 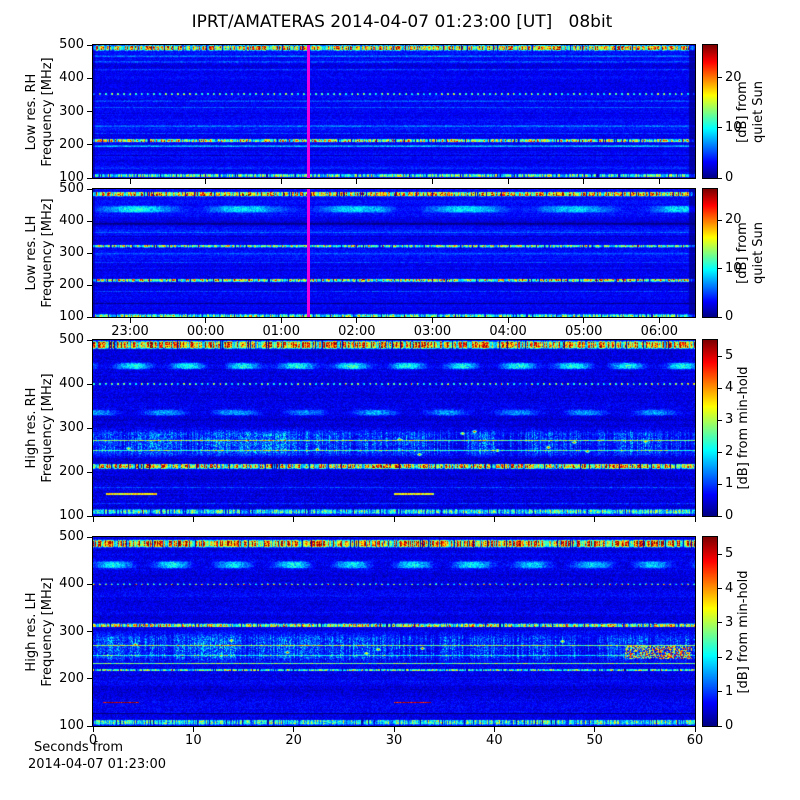 I want to click on colorbar-label: [dB] from quiet Sun, so click(x=750, y=253).